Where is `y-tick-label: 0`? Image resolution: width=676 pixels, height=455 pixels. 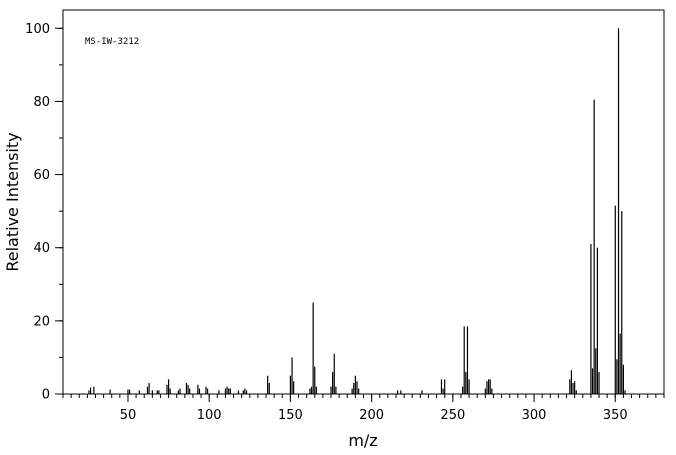 y-tick-label: 0 is located at coordinates (46, 395).